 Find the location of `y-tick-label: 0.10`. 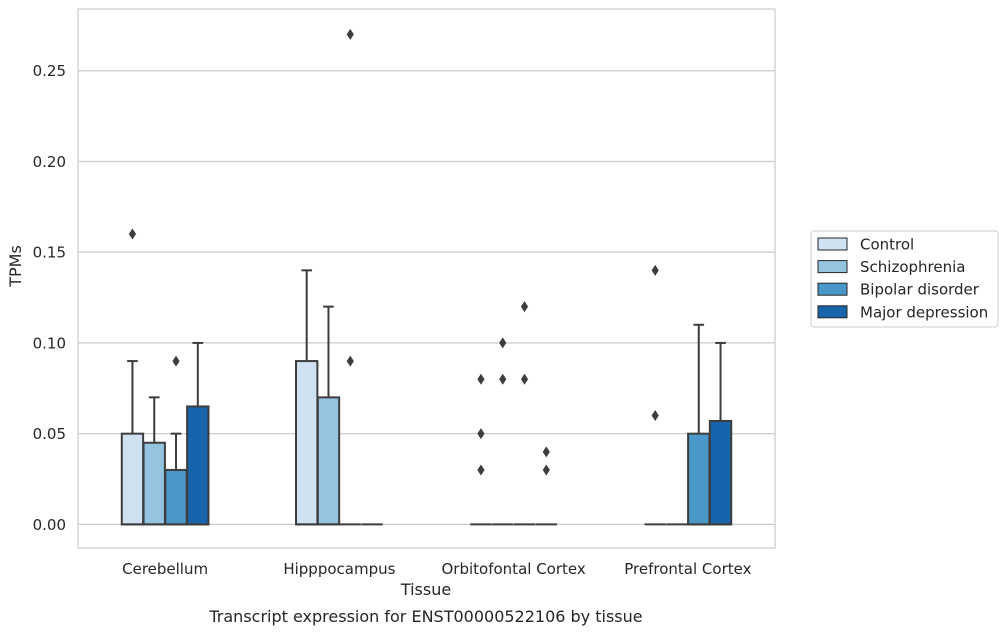

y-tick-label: 0.10 is located at coordinates (49, 343).